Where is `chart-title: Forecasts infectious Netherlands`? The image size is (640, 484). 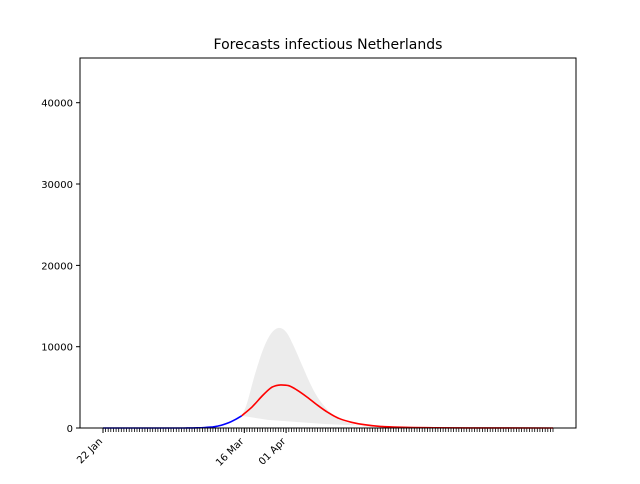 chart-title: Forecasts infectious Netherlands is located at coordinates (328, 45).